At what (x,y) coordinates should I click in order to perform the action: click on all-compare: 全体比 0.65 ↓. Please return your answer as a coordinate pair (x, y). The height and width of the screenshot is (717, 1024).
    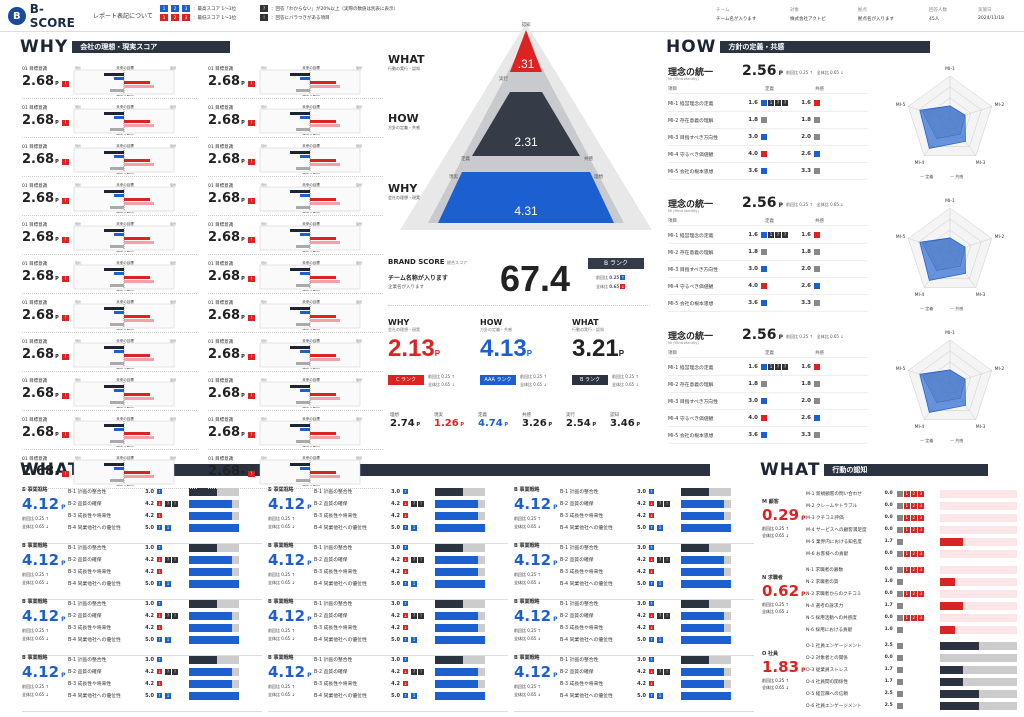
    Looking at the image, I should click on (35, 638).